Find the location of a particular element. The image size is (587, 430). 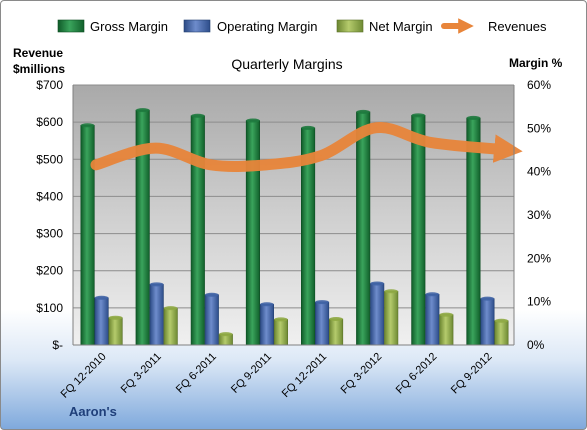

legend-swatch-gross-margin is located at coordinates (71, 26).